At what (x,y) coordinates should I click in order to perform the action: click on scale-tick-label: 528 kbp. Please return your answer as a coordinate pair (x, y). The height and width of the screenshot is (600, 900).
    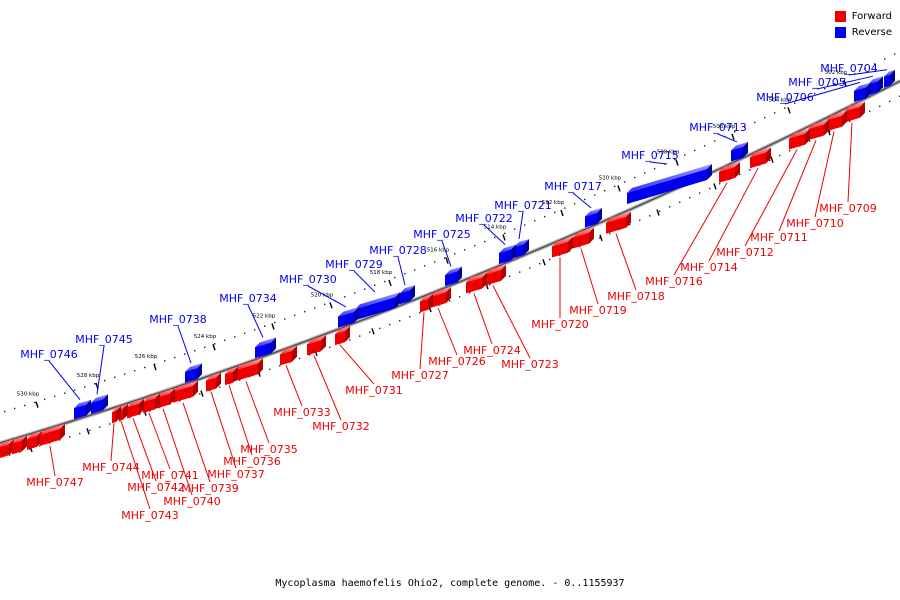
    Looking at the image, I should click on (88, 376).